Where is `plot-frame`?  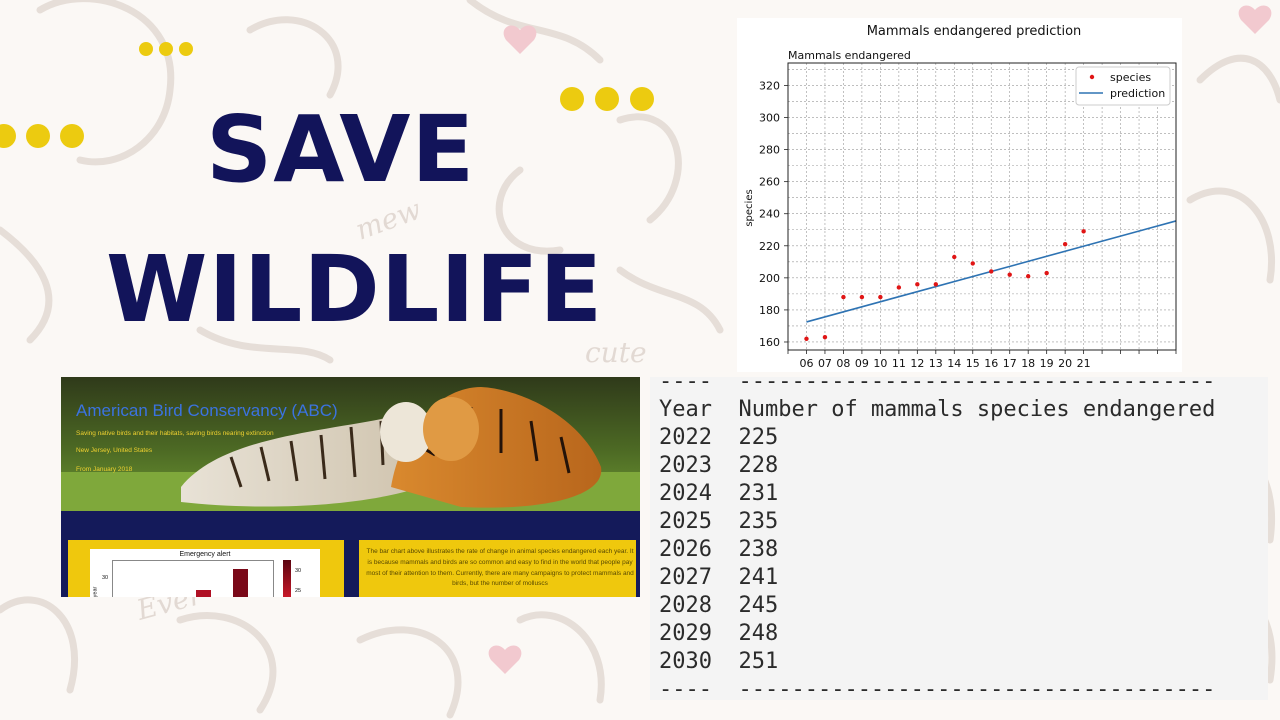 plot-frame is located at coordinates (982, 206).